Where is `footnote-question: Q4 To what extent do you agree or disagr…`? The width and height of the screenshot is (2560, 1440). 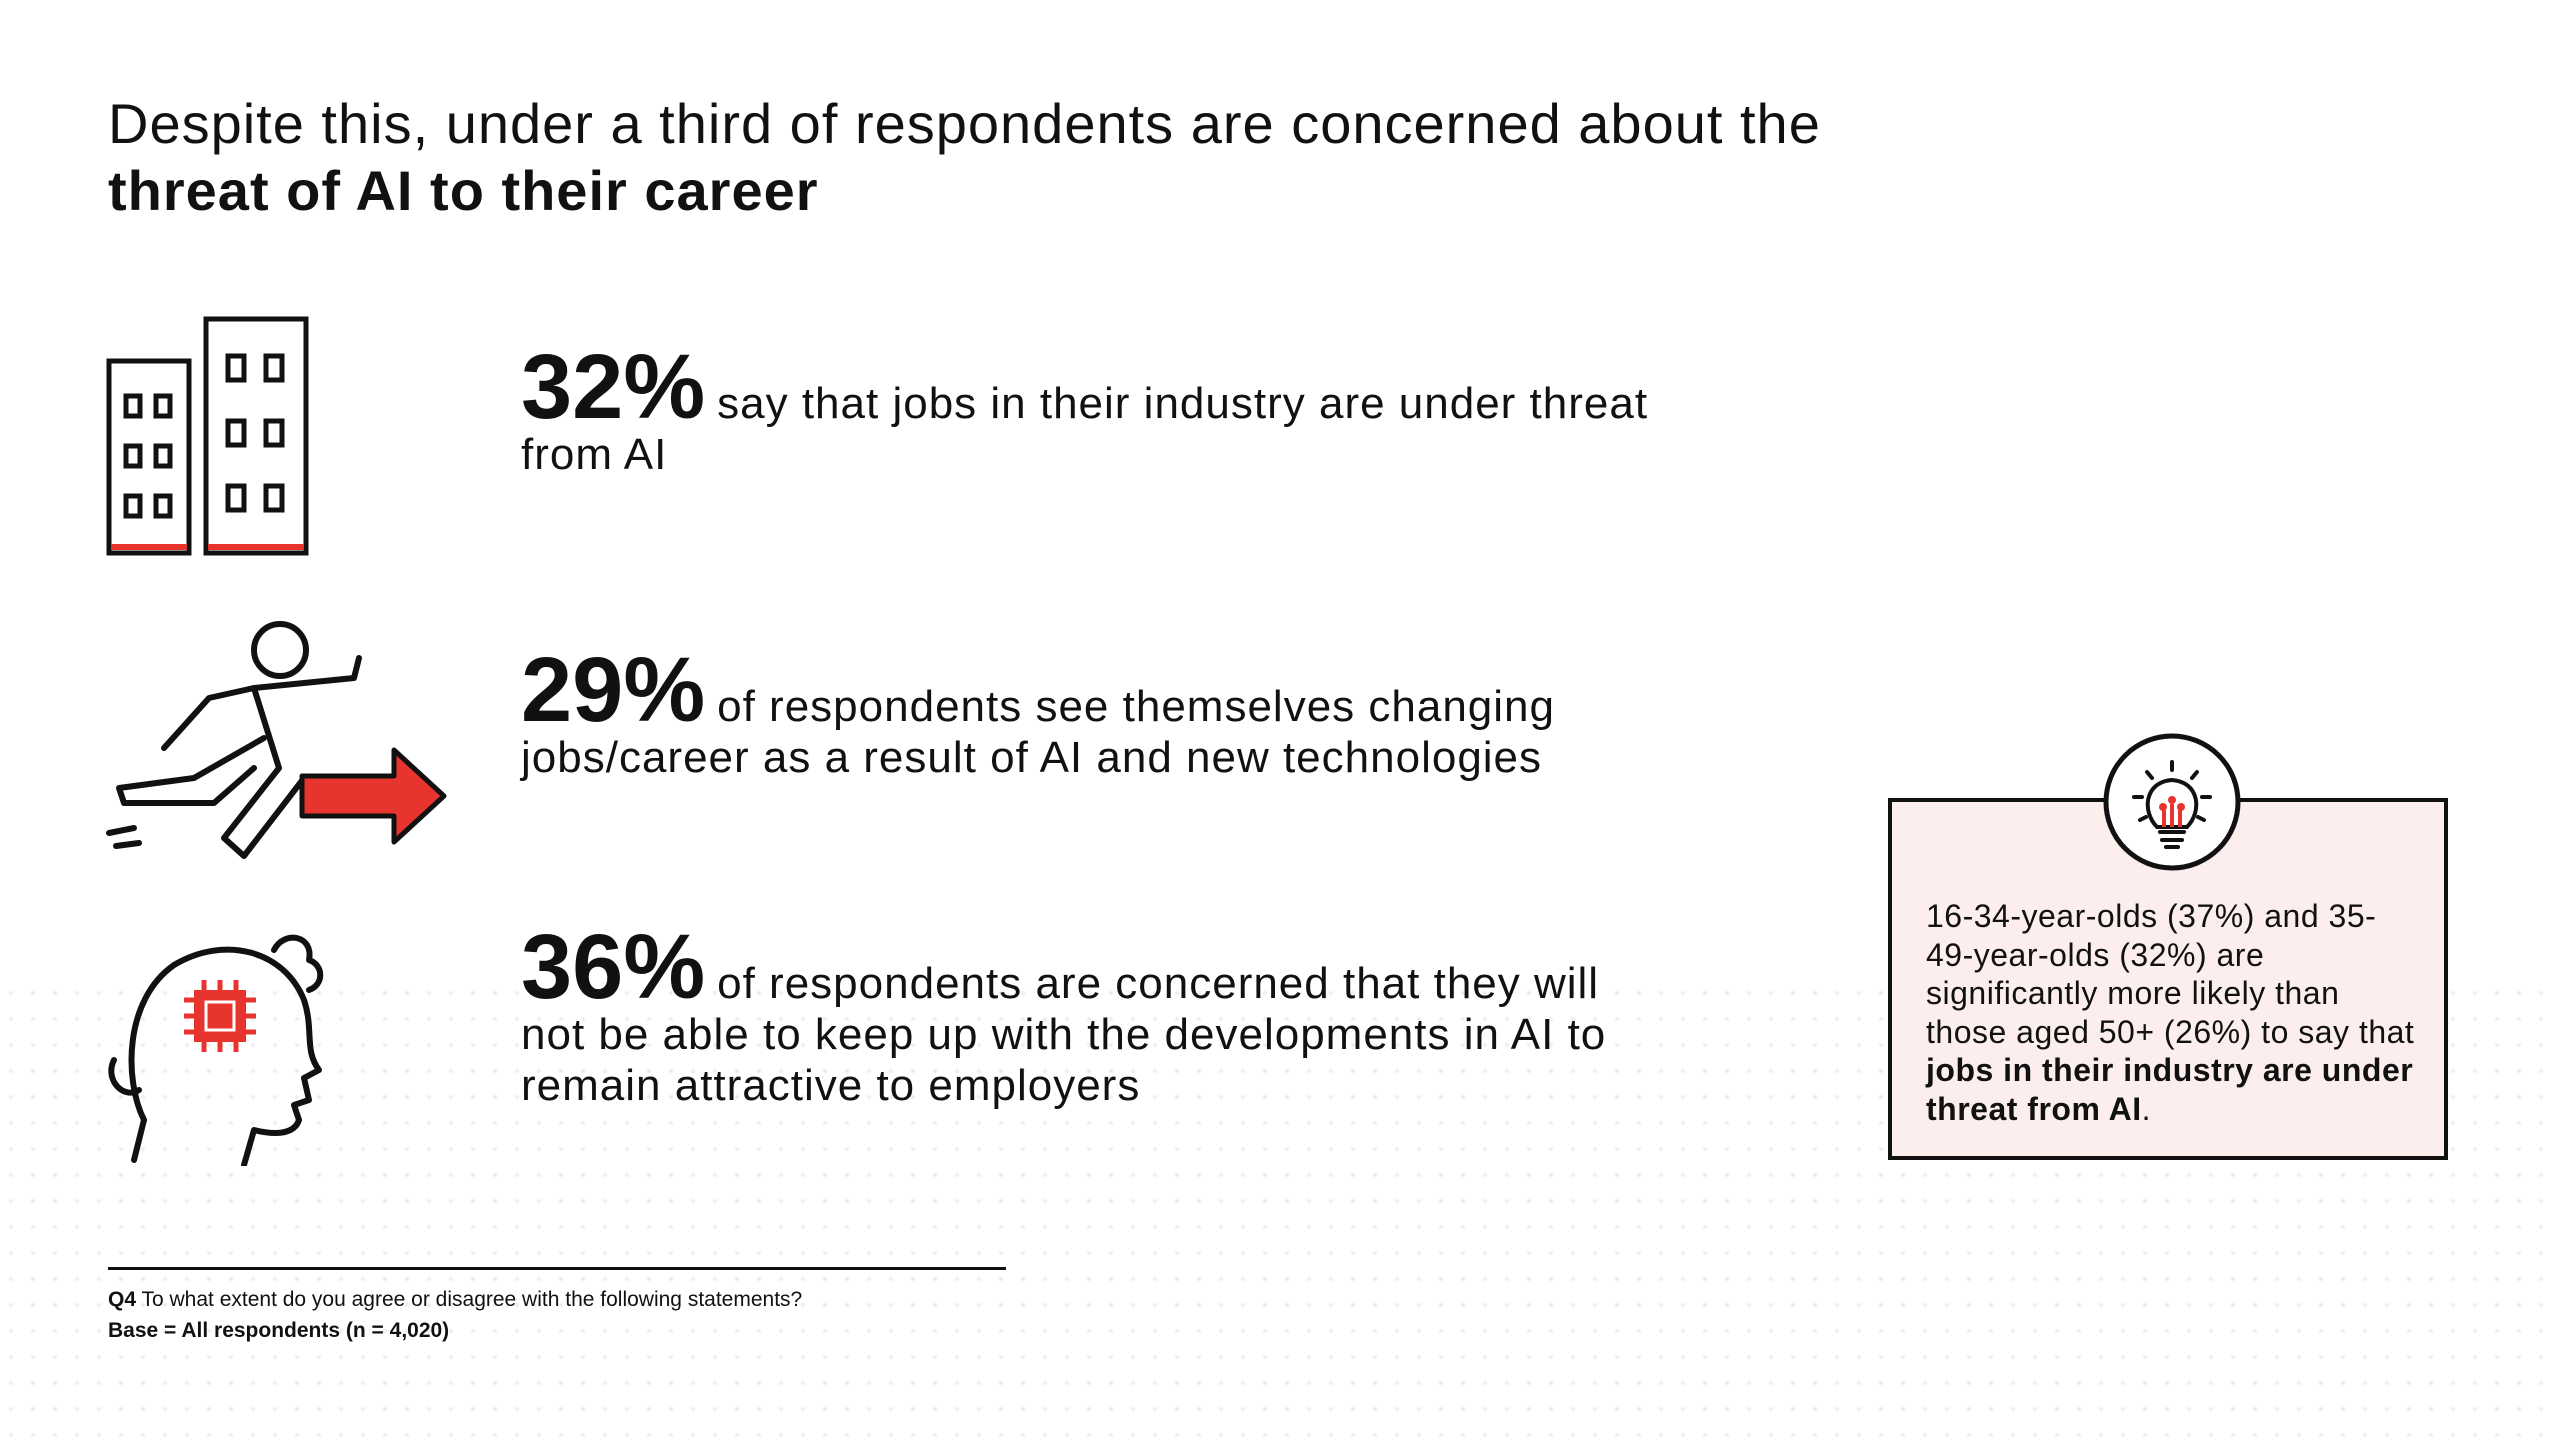
footnote-question: Q4 To what extent do you agree or disagr… is located at coordinates (557, 1299).